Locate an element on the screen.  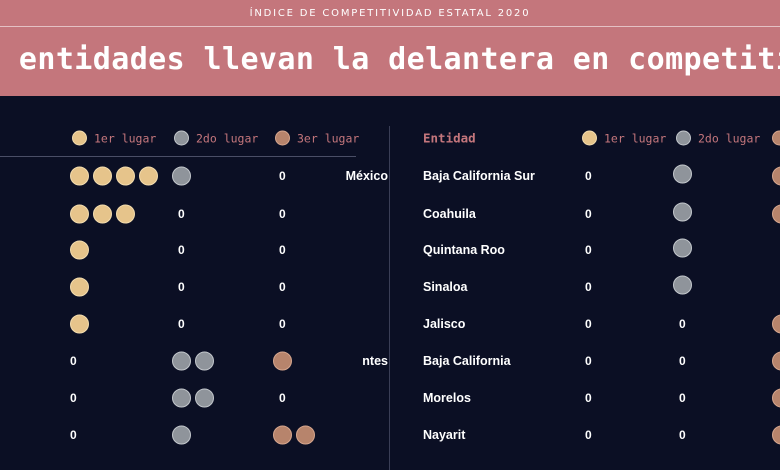
right-row-0-second-cell is located at coordinates (682, 174).